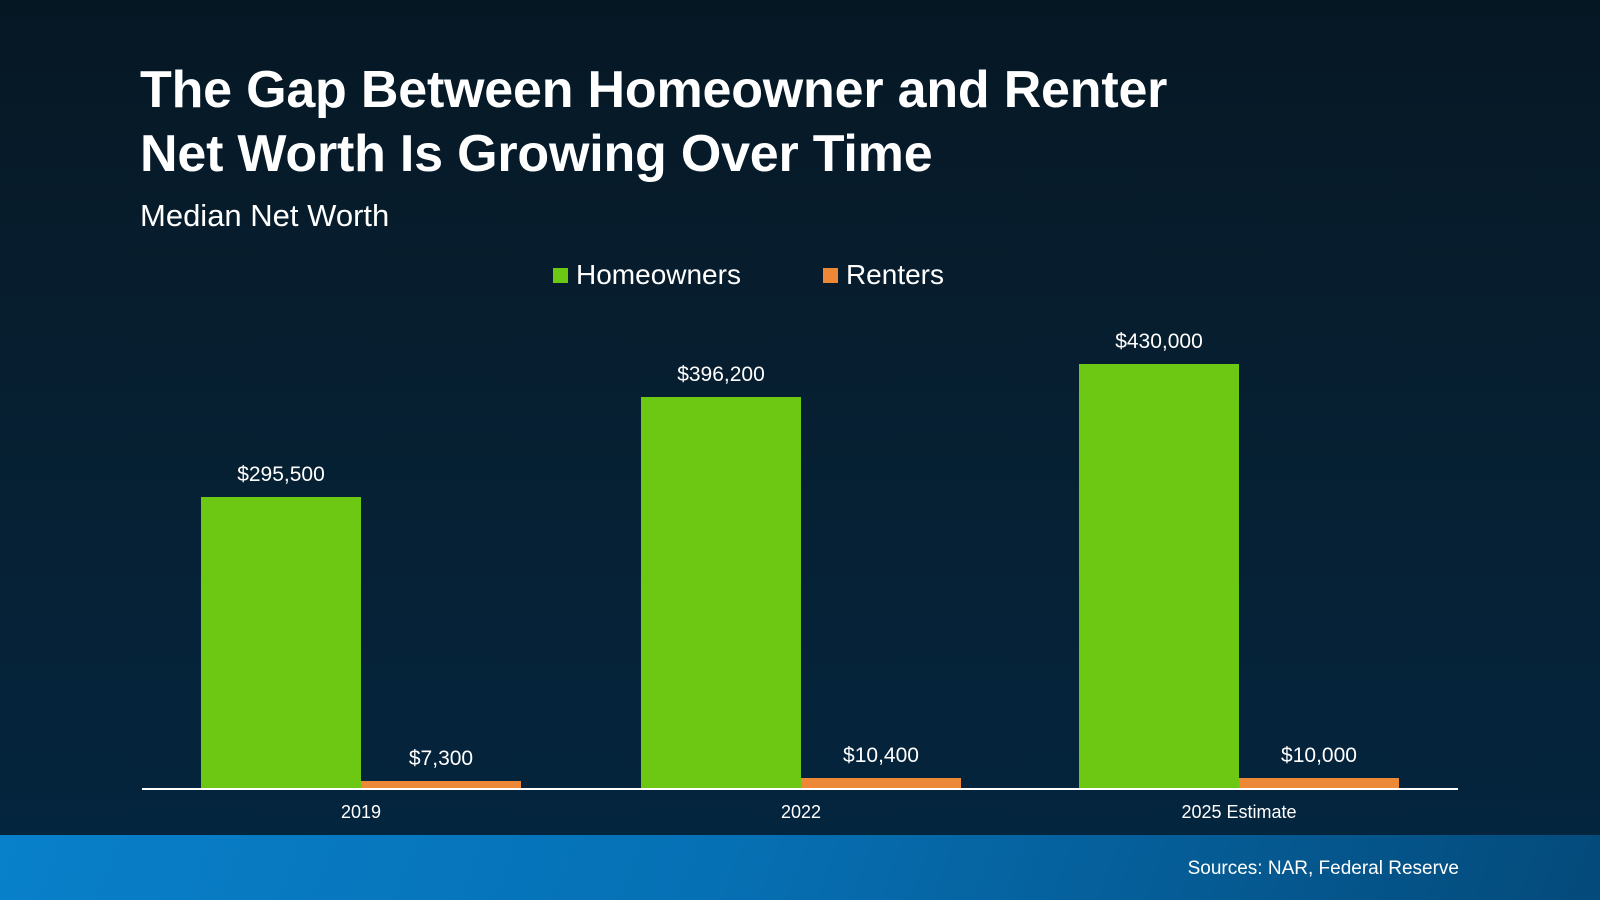 The width and height of the screenshot is (1600, 900). I want to click on bar-renters-2019, so click(441, 784).